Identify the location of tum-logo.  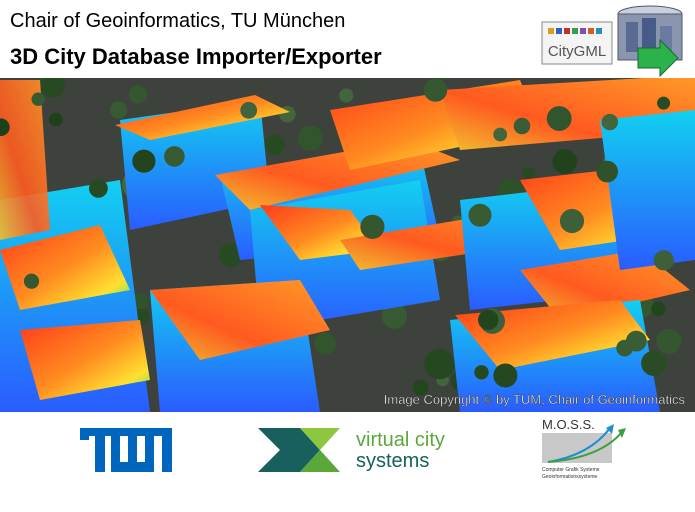
(126, 450).